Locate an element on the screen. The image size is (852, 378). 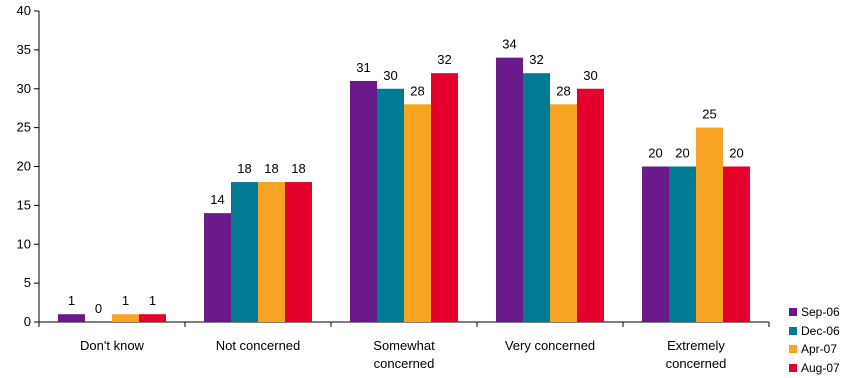
legend-item-dec-06: Dec-06 is located at coordinates (814, 331).